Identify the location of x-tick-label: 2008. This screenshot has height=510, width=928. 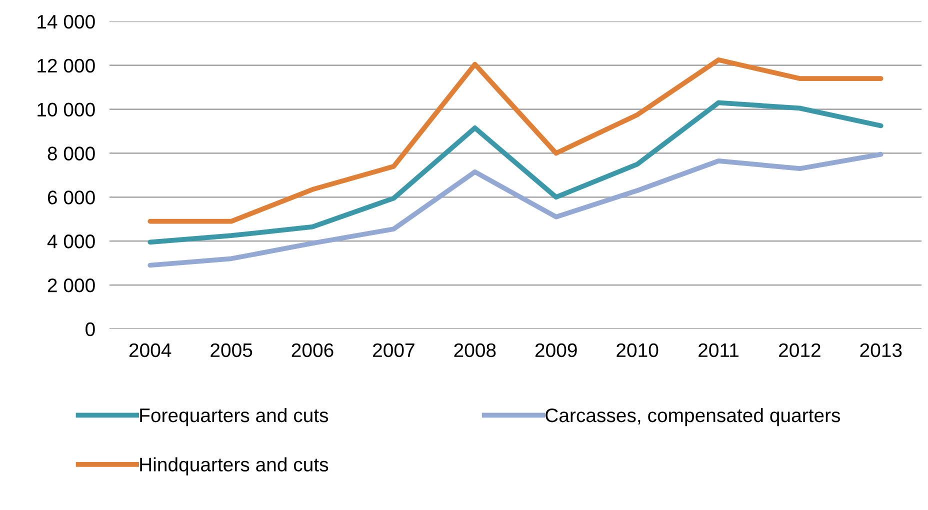
(475, 350).